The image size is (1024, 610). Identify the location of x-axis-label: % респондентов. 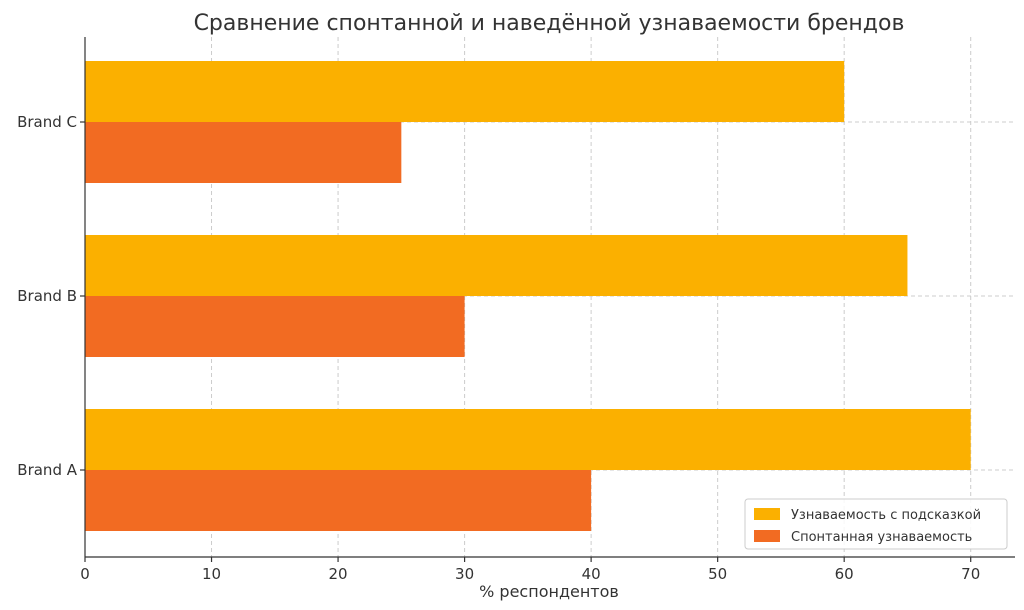
(549, 591).